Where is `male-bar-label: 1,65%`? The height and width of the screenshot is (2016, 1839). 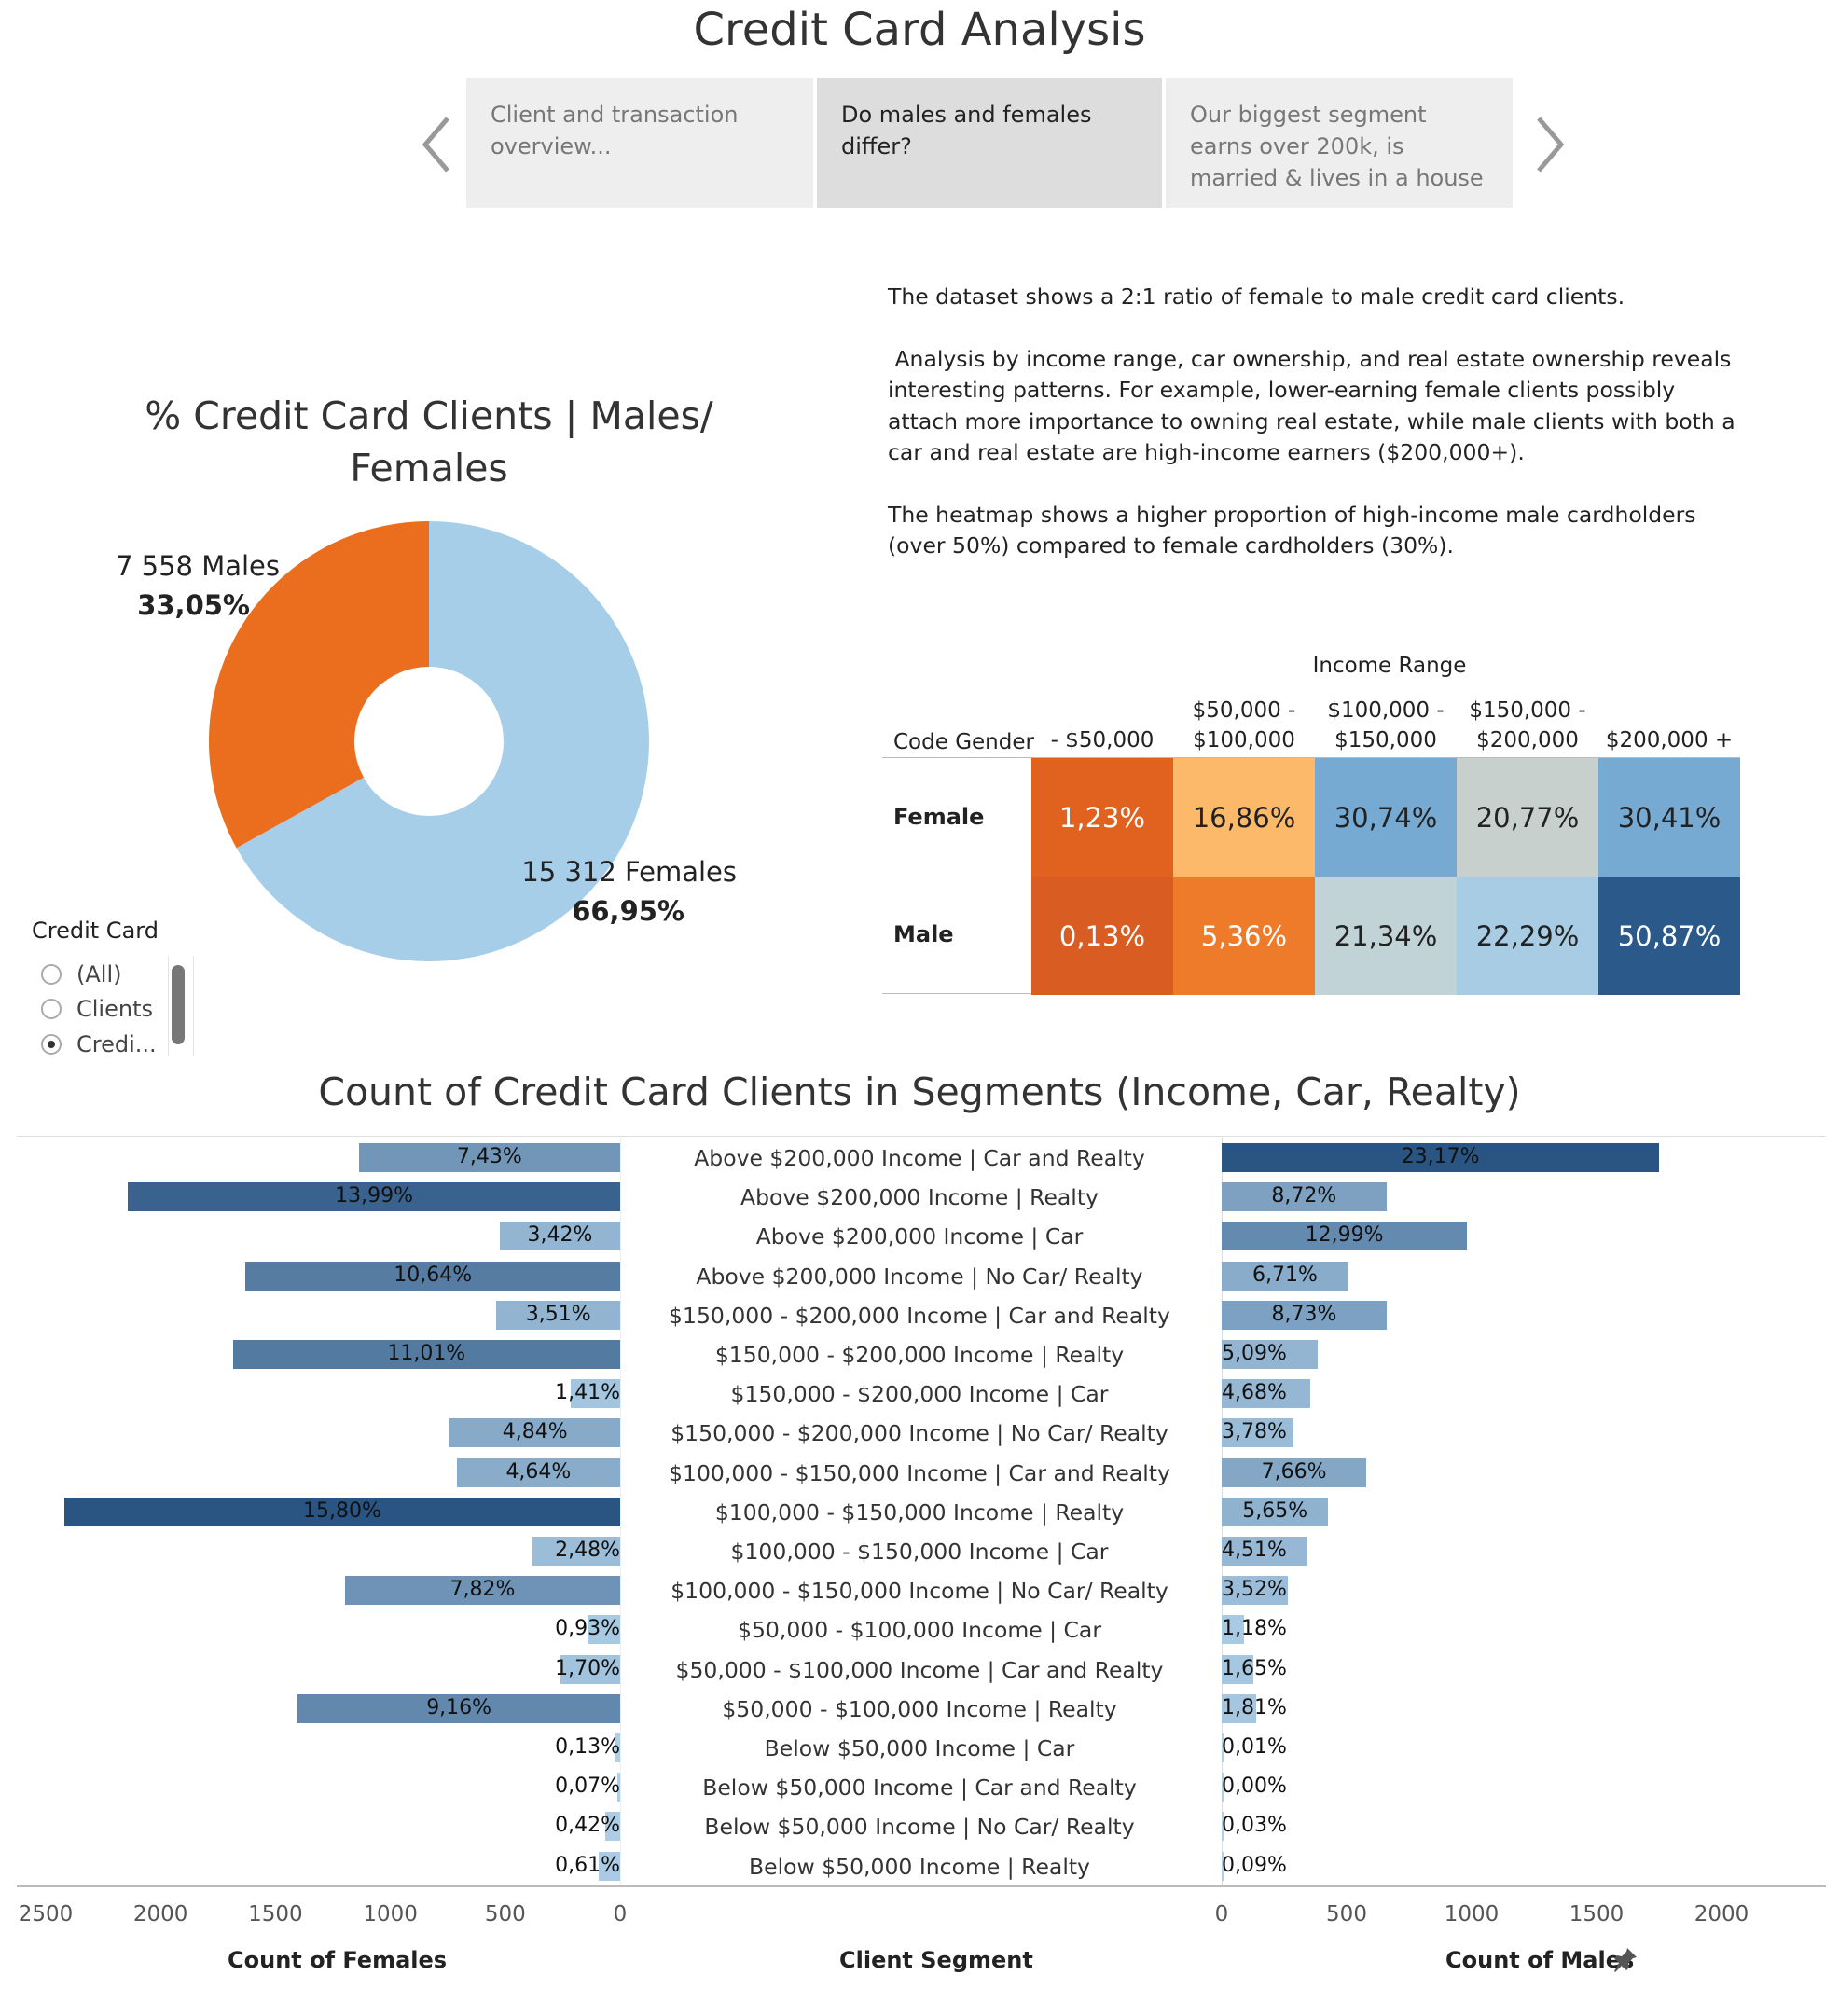 male-bar-label: 1,65% is located at coordinates (1254, 1668).